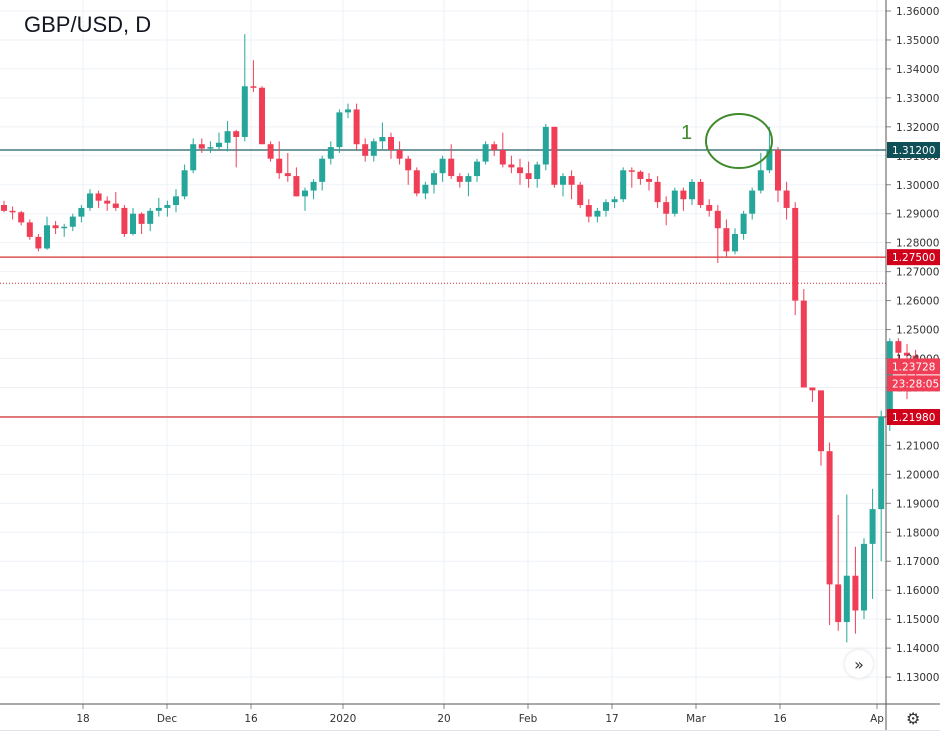 This screenshot has width=940, height=731. I want to click on price-tick-label: 1.18000, so click(917, 533).